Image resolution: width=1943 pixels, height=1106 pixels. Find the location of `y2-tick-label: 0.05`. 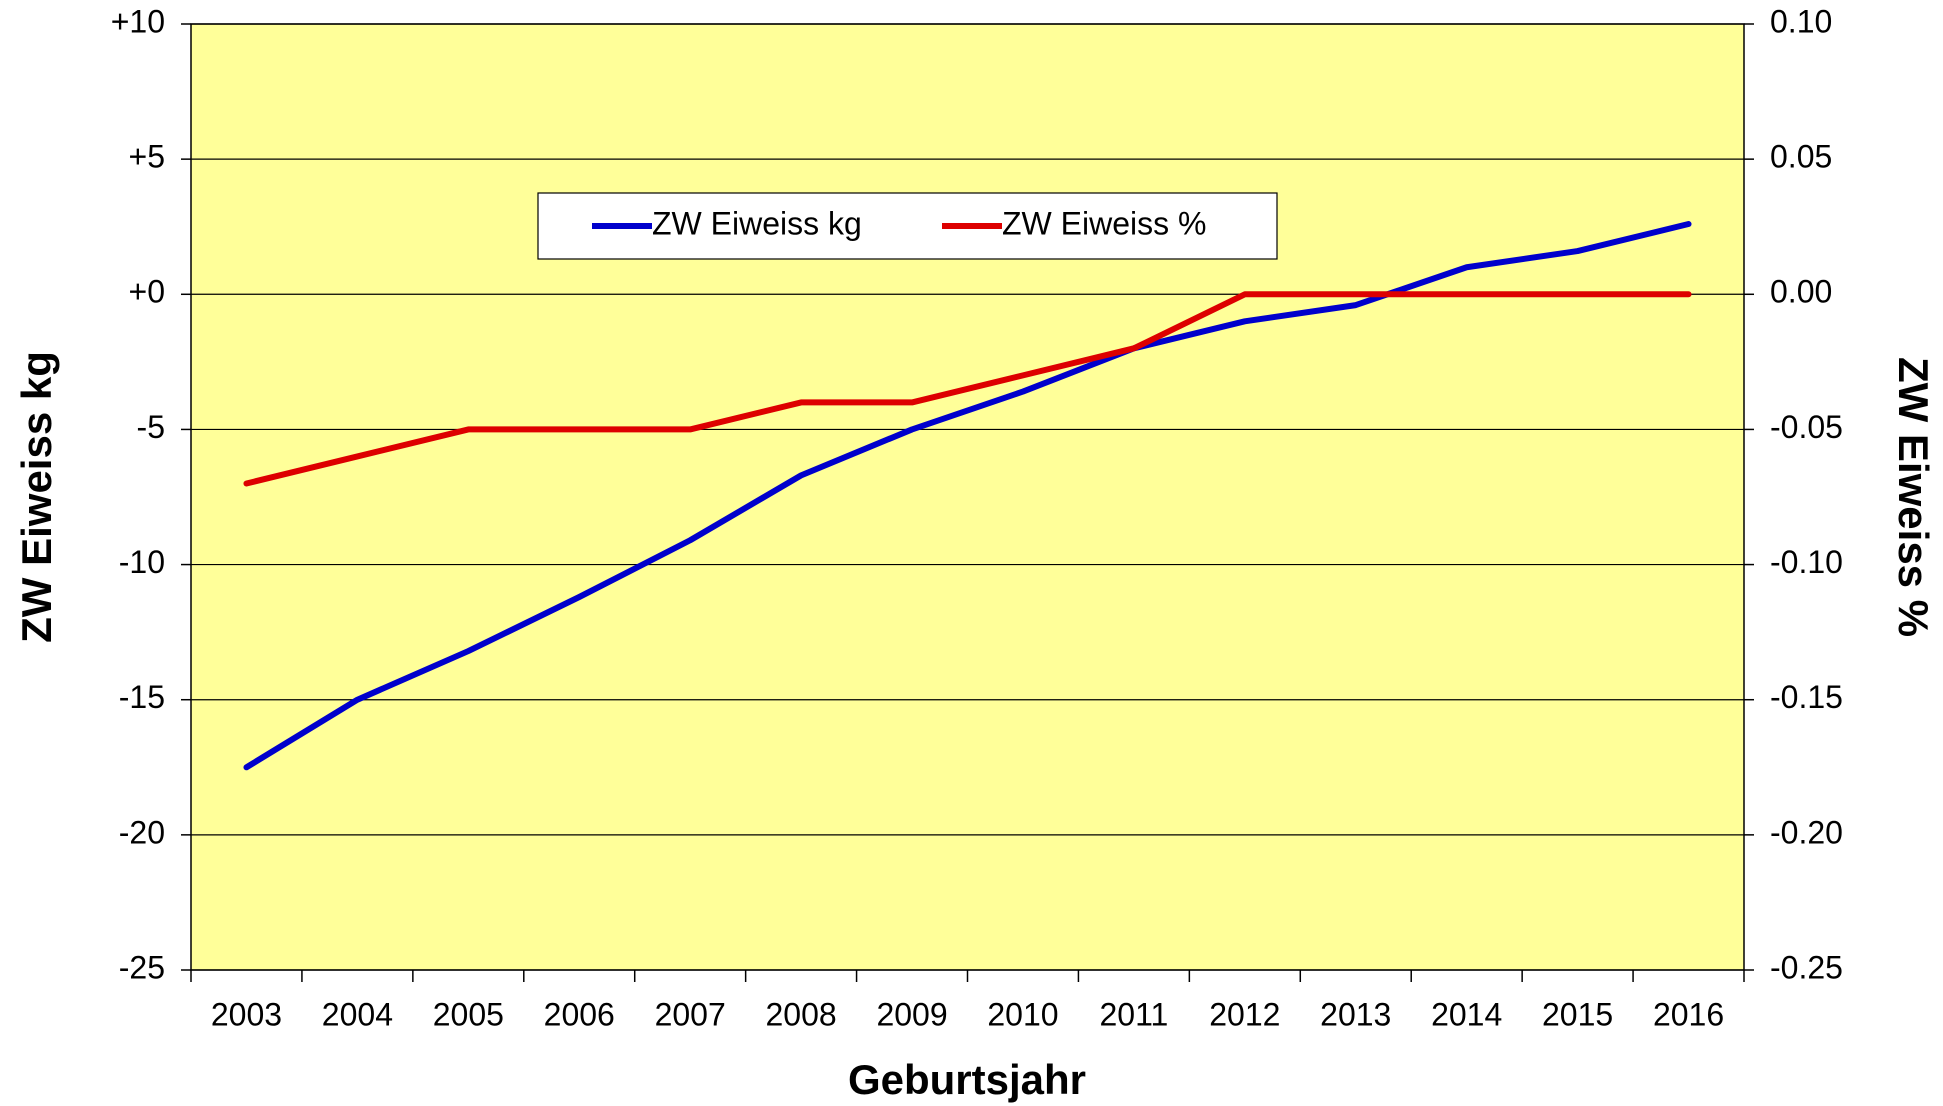

y2-tick-label: 0.05 is located at coordinates (1801, 157).